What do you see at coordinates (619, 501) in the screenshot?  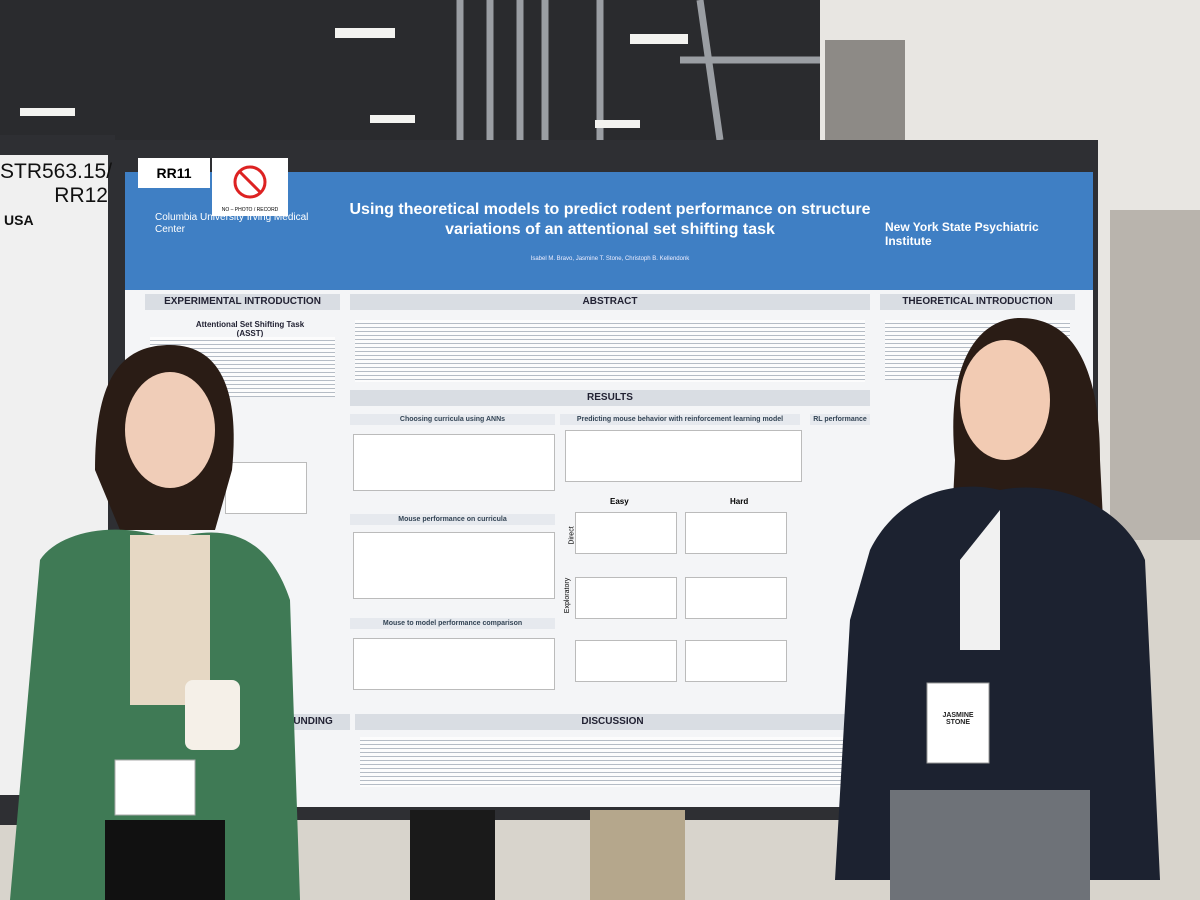 I see `panel-label: Easy` at bounding box center [619, 501].